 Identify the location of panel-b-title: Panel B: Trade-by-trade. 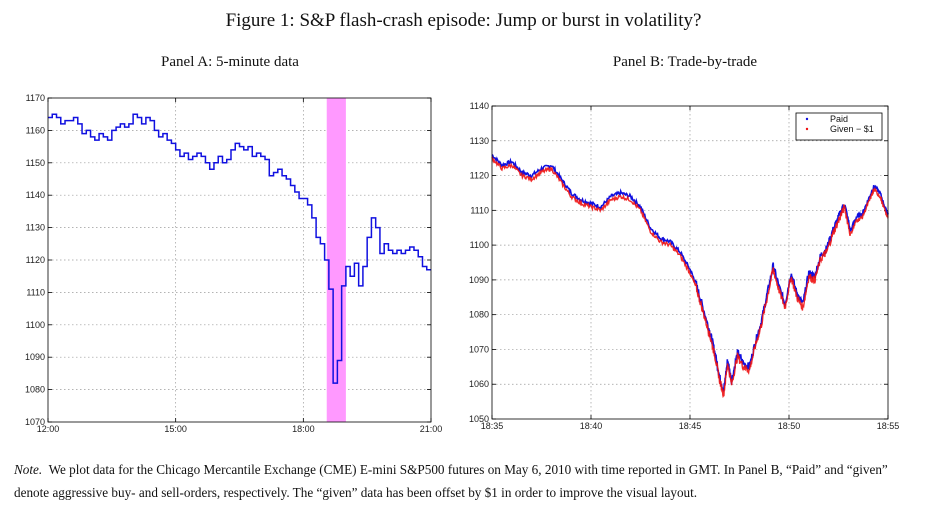
(685, 62).